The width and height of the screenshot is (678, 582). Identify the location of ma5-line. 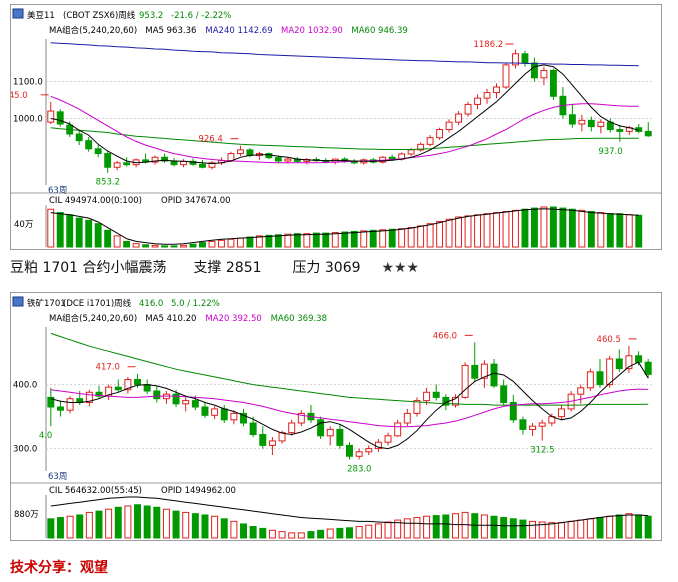
(349, 405).